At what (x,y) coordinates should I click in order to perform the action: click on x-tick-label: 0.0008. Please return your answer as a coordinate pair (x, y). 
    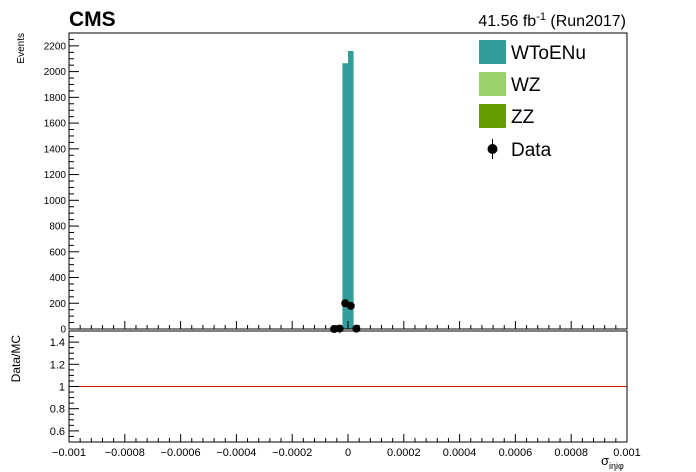
    Looking at the image, I should click on (571, 453).